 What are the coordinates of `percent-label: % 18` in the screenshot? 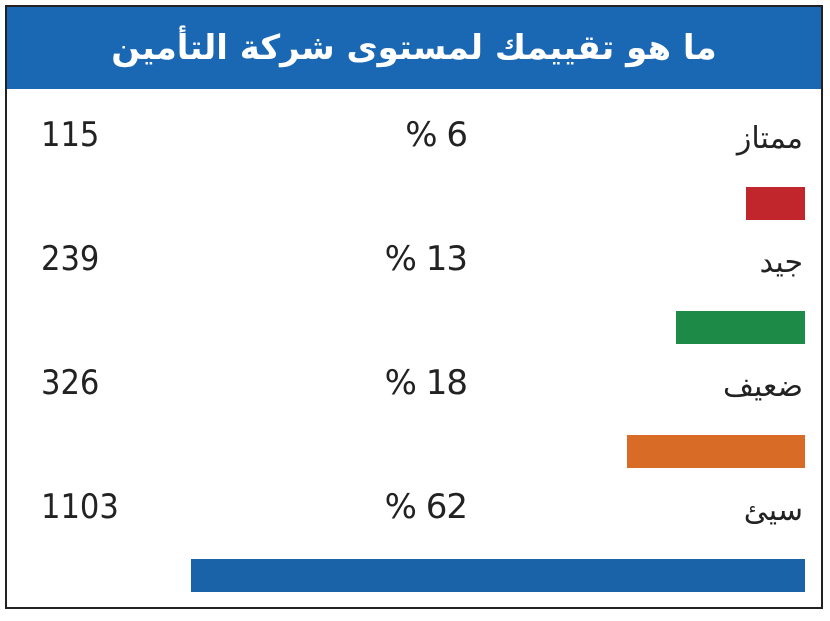 It's located at (426, 383).